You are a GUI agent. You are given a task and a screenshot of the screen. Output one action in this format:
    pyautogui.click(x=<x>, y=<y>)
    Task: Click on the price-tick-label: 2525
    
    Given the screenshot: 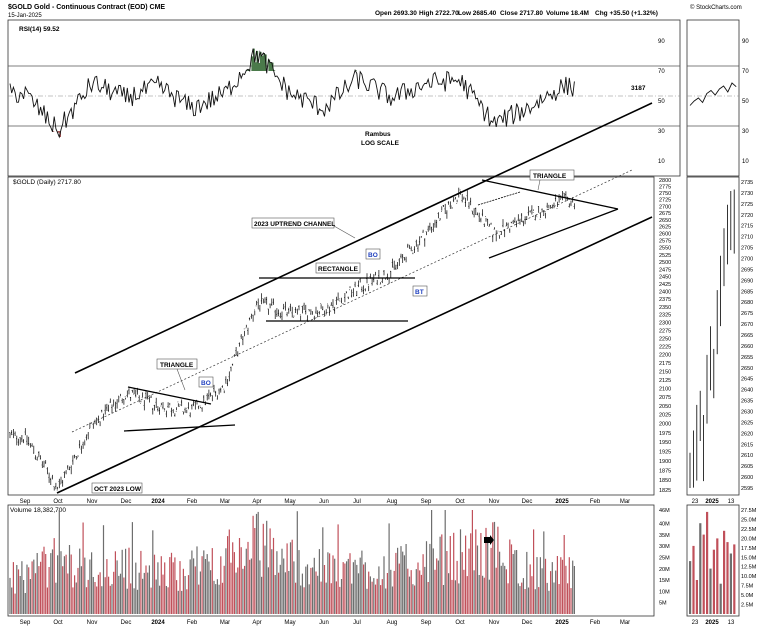 What is the action you would take?
    pyautogui.click(x=665, y=256)
    